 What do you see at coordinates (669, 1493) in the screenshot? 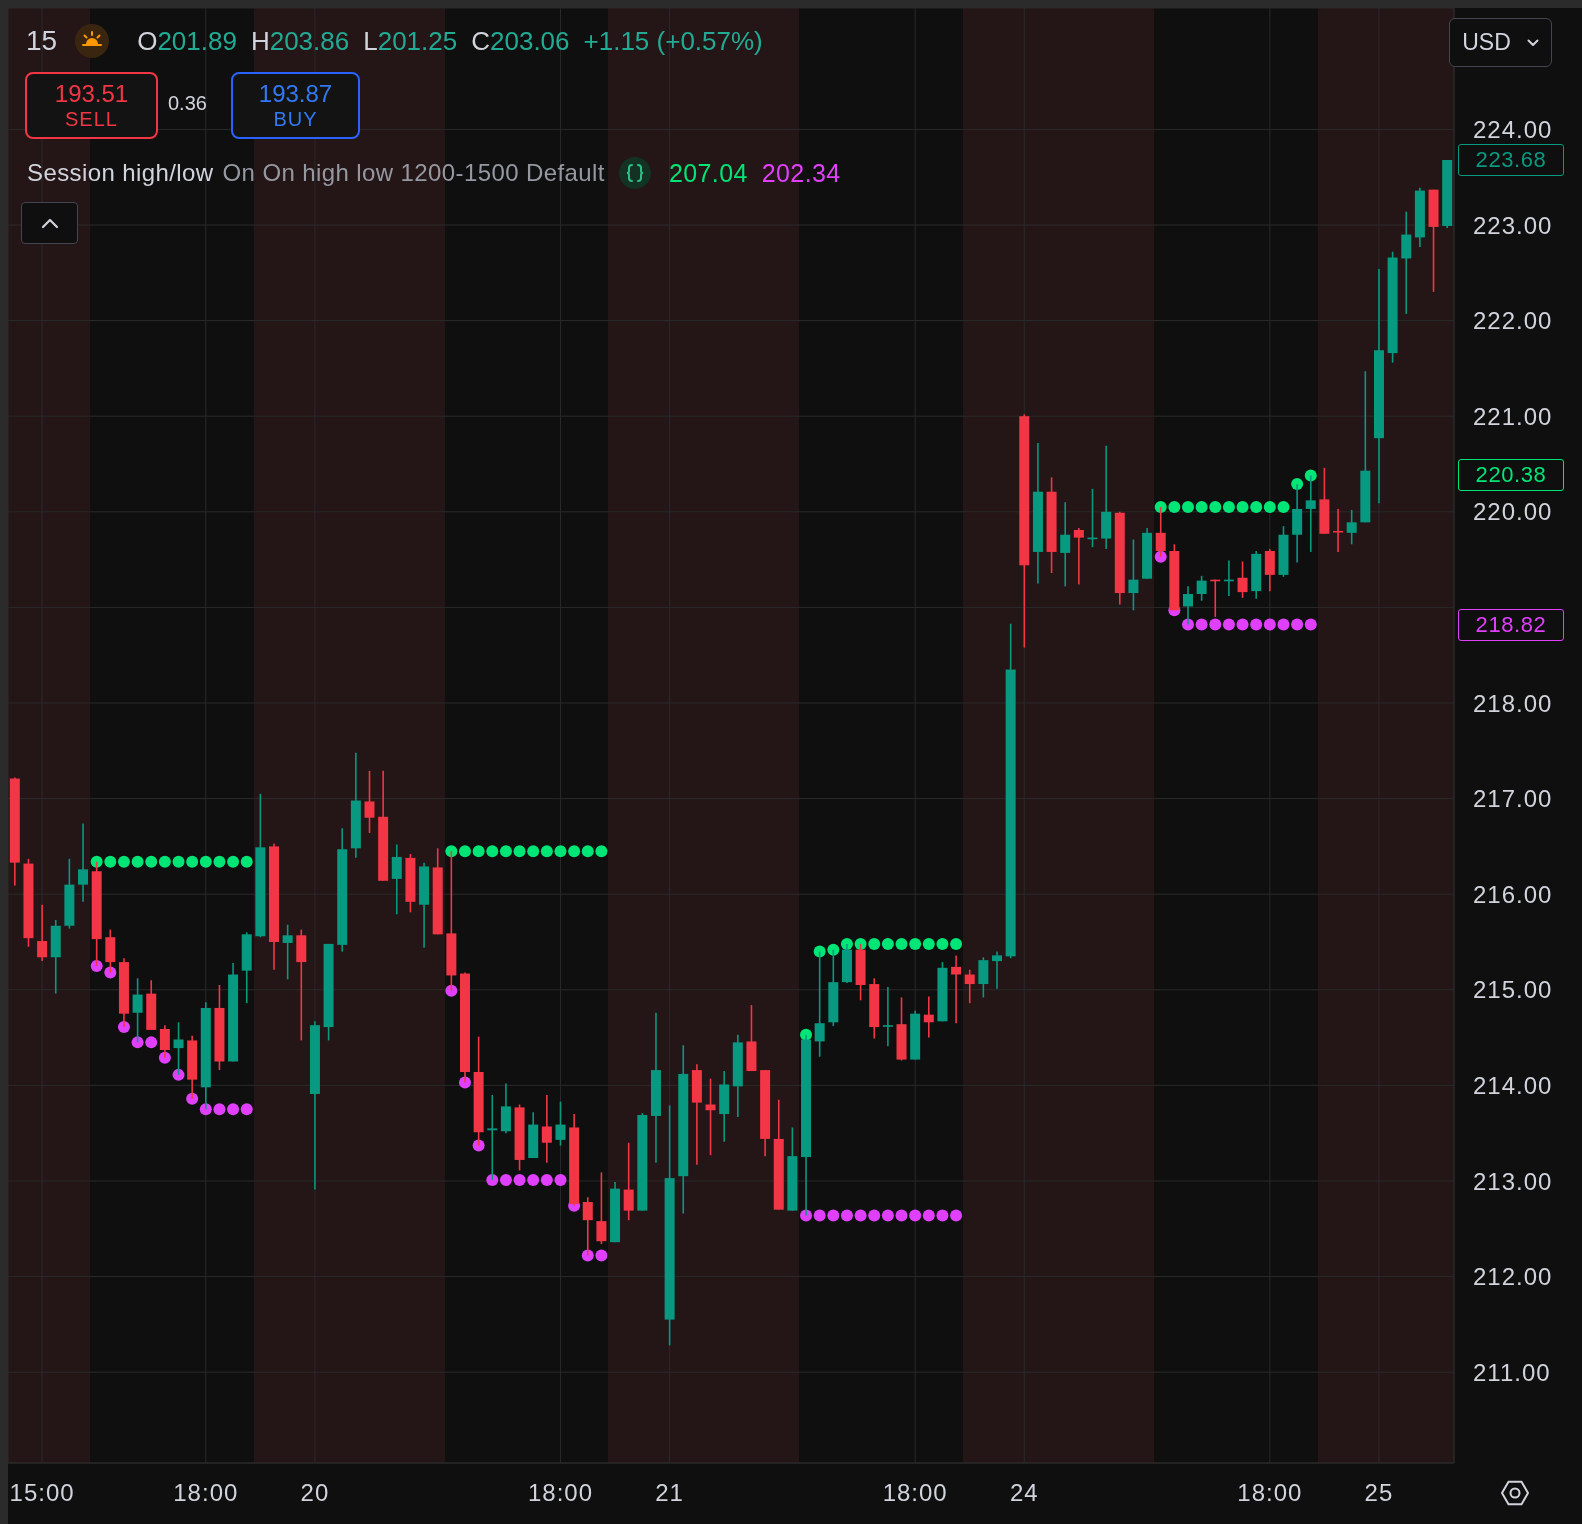
I see `x-tick-label: 21` at bounding box center [669, 1493].